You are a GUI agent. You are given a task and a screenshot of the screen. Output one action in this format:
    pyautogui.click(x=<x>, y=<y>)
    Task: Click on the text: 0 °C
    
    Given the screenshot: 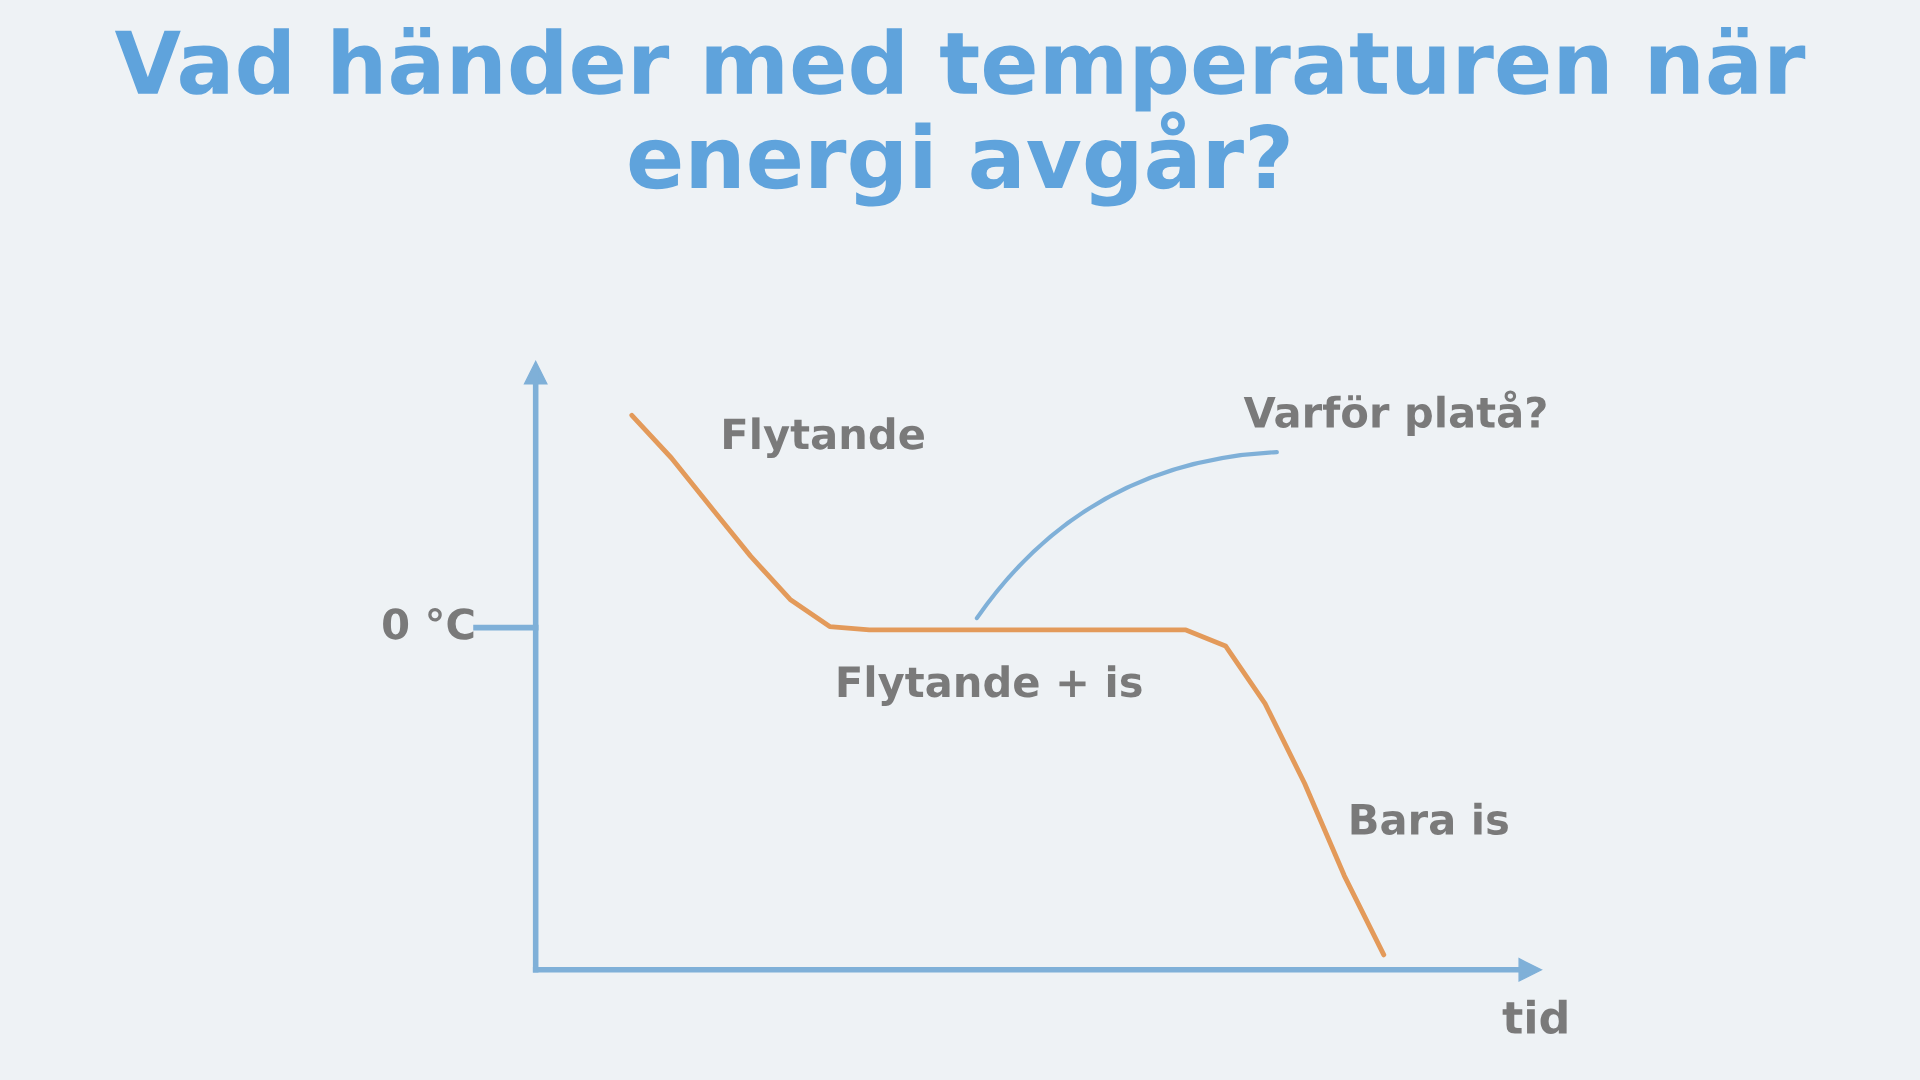 What is the action you would take?
    pyautogui.click(x=428, y=623)
    